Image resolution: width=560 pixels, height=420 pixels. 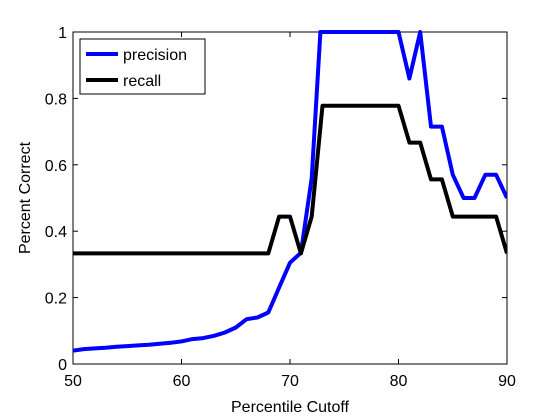 What do you see at coordinates (62, 33) in the screenshot?
I see `y-tick-label: 1` at bounding box center [62, 33].